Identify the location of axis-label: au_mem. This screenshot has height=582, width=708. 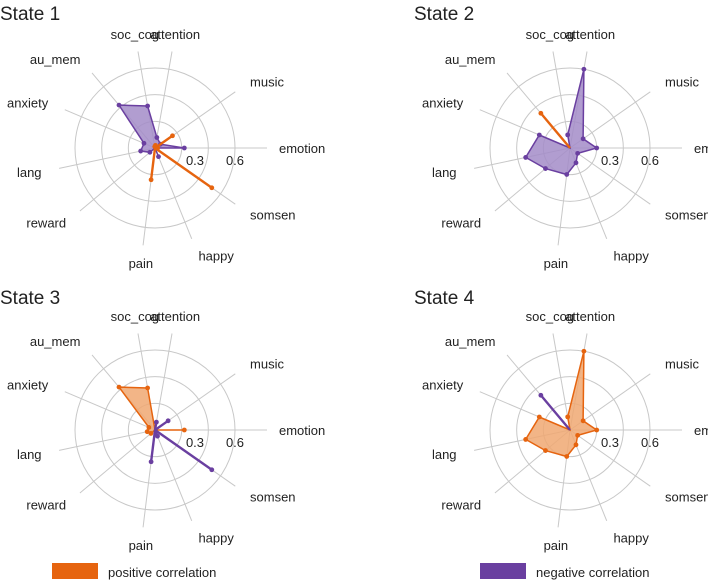
(470, 59).